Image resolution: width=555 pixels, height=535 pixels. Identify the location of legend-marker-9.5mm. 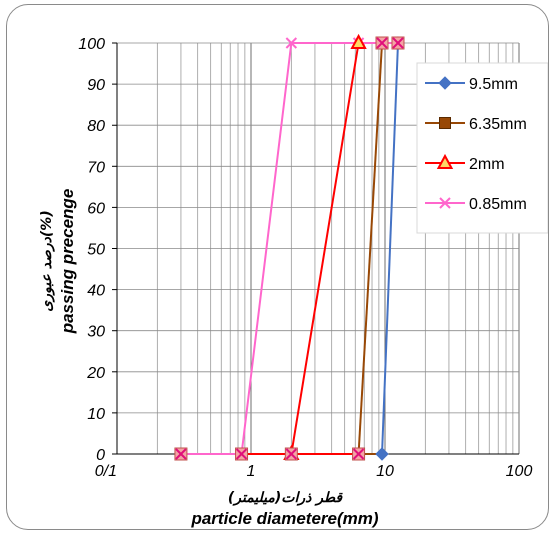
(445, 83).